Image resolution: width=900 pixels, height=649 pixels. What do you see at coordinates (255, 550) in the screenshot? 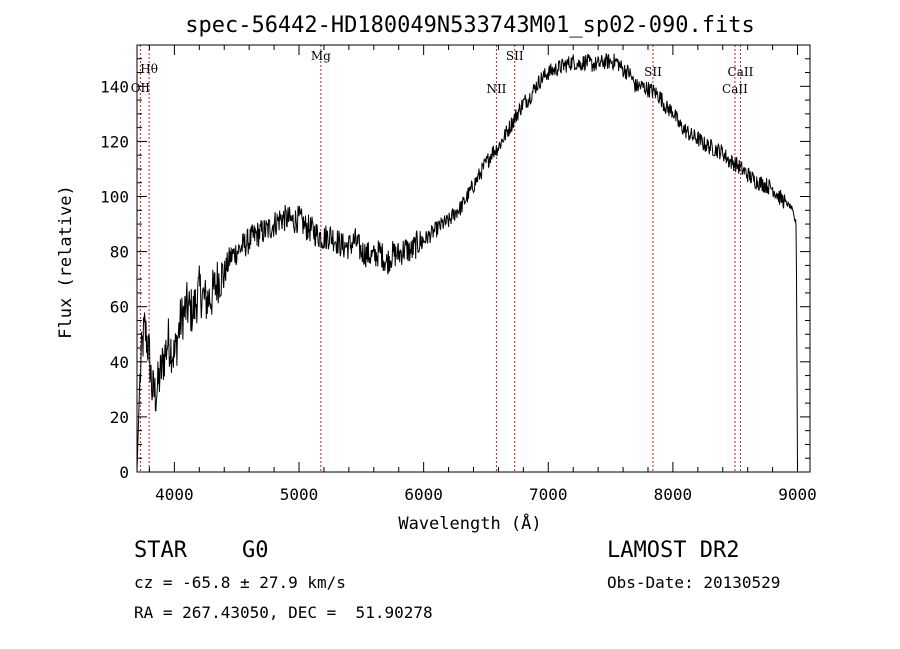
I see `object-subclass: G0` at bounding box center [255, 550].